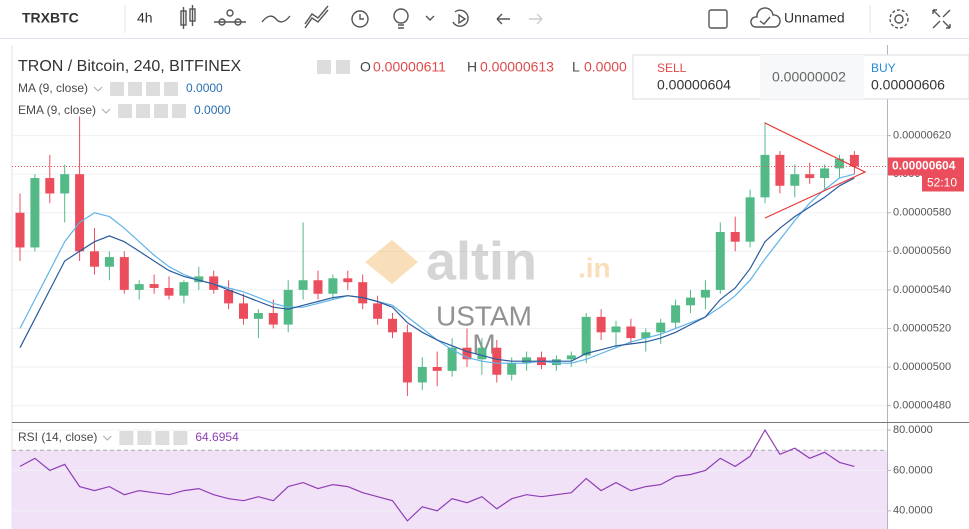 The width and height of the screenshot is (969, 529). I want to click on y-tick-label: 0.00000500, so click(922, 367).